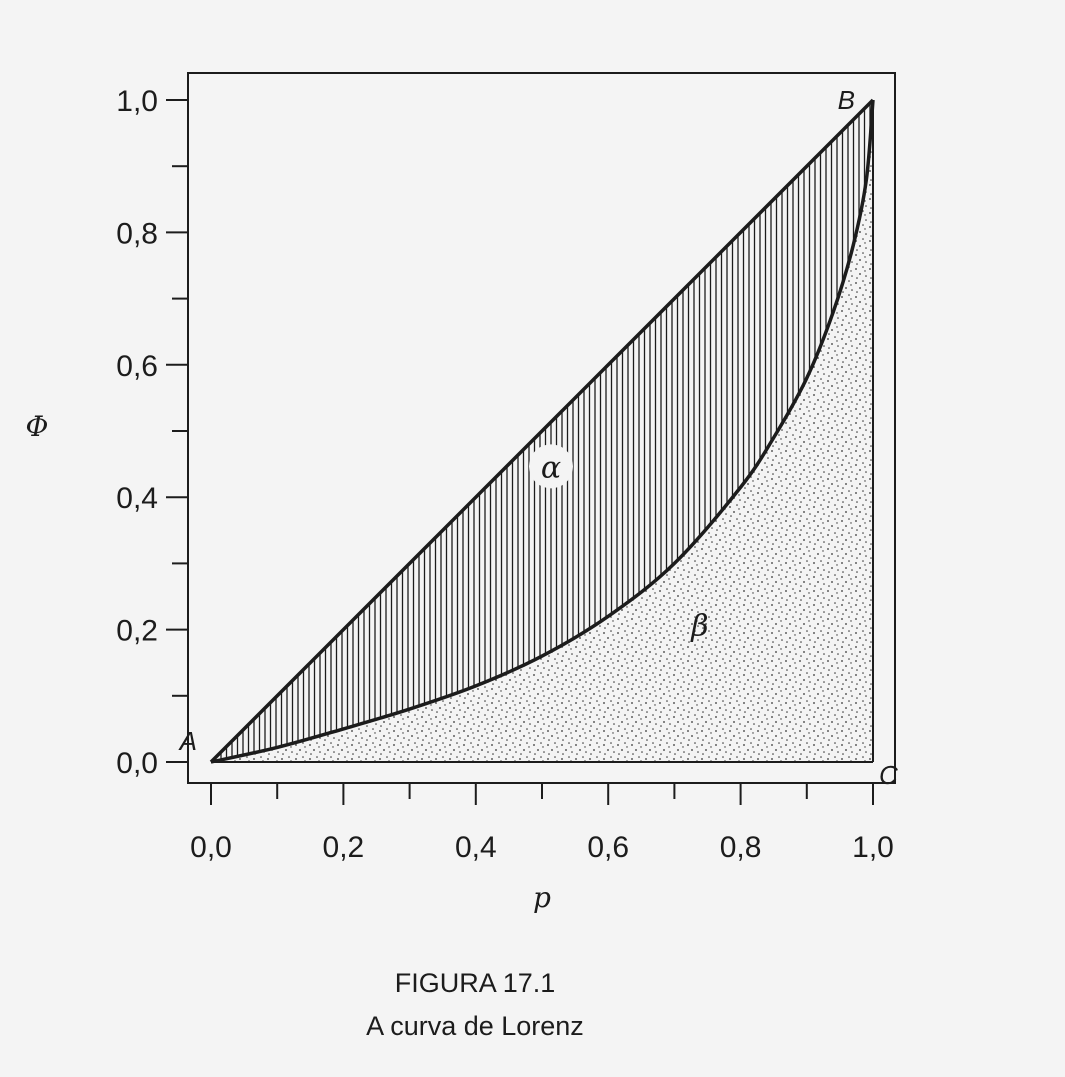 This screenshot has width=1065, height=1077. I want to click on x-axis-label: p, so click(542, 897).